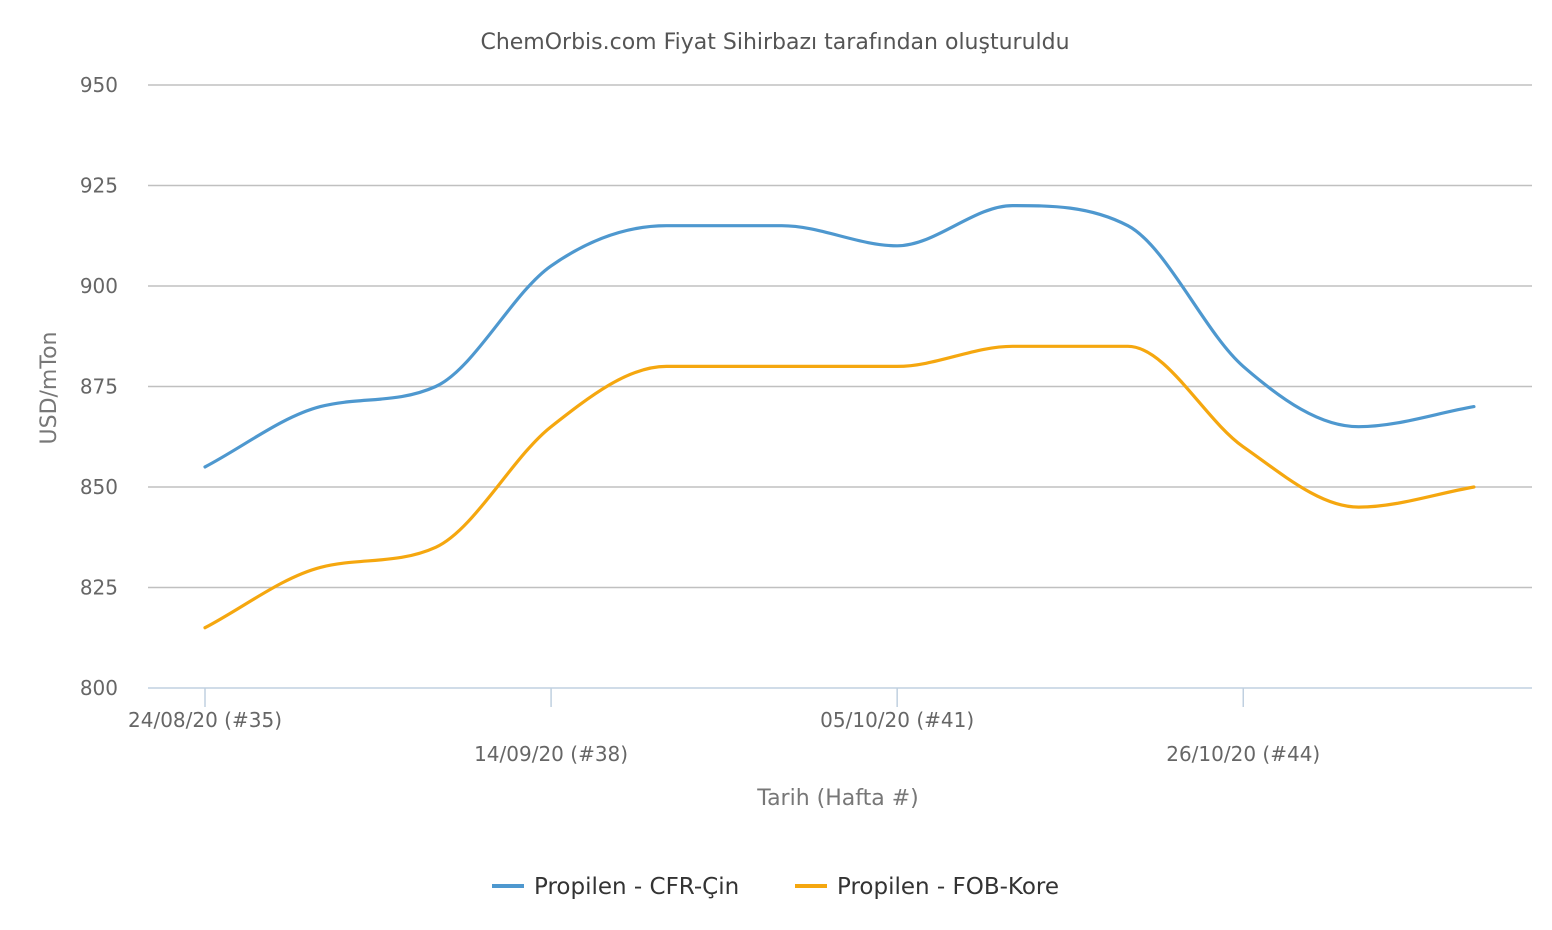  I want to click on y-tick-label: 950, so click(99, 85).